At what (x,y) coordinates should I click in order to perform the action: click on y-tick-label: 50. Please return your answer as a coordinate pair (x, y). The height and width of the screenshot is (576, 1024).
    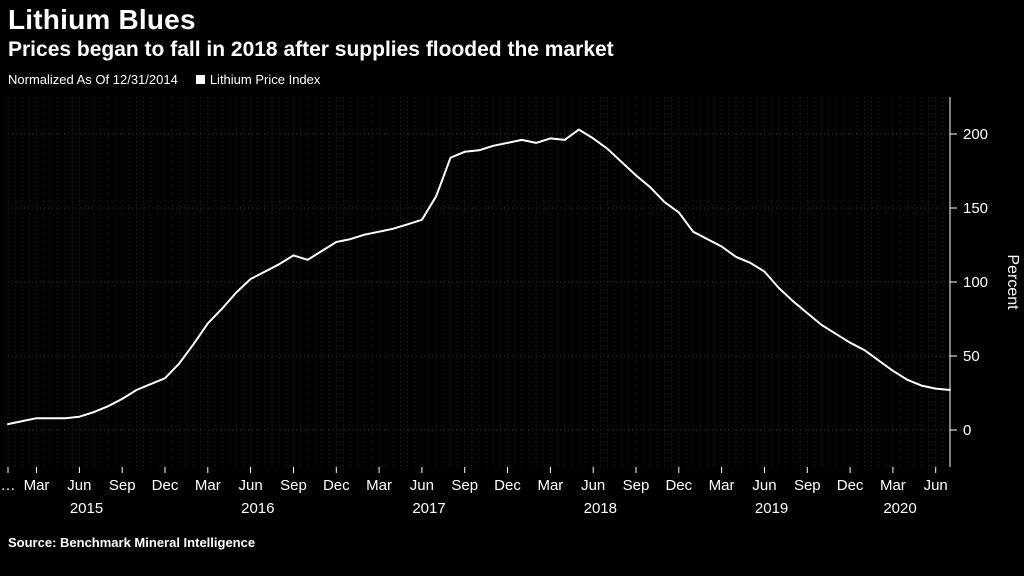
    Looking at the image, I should click on (971, 356).